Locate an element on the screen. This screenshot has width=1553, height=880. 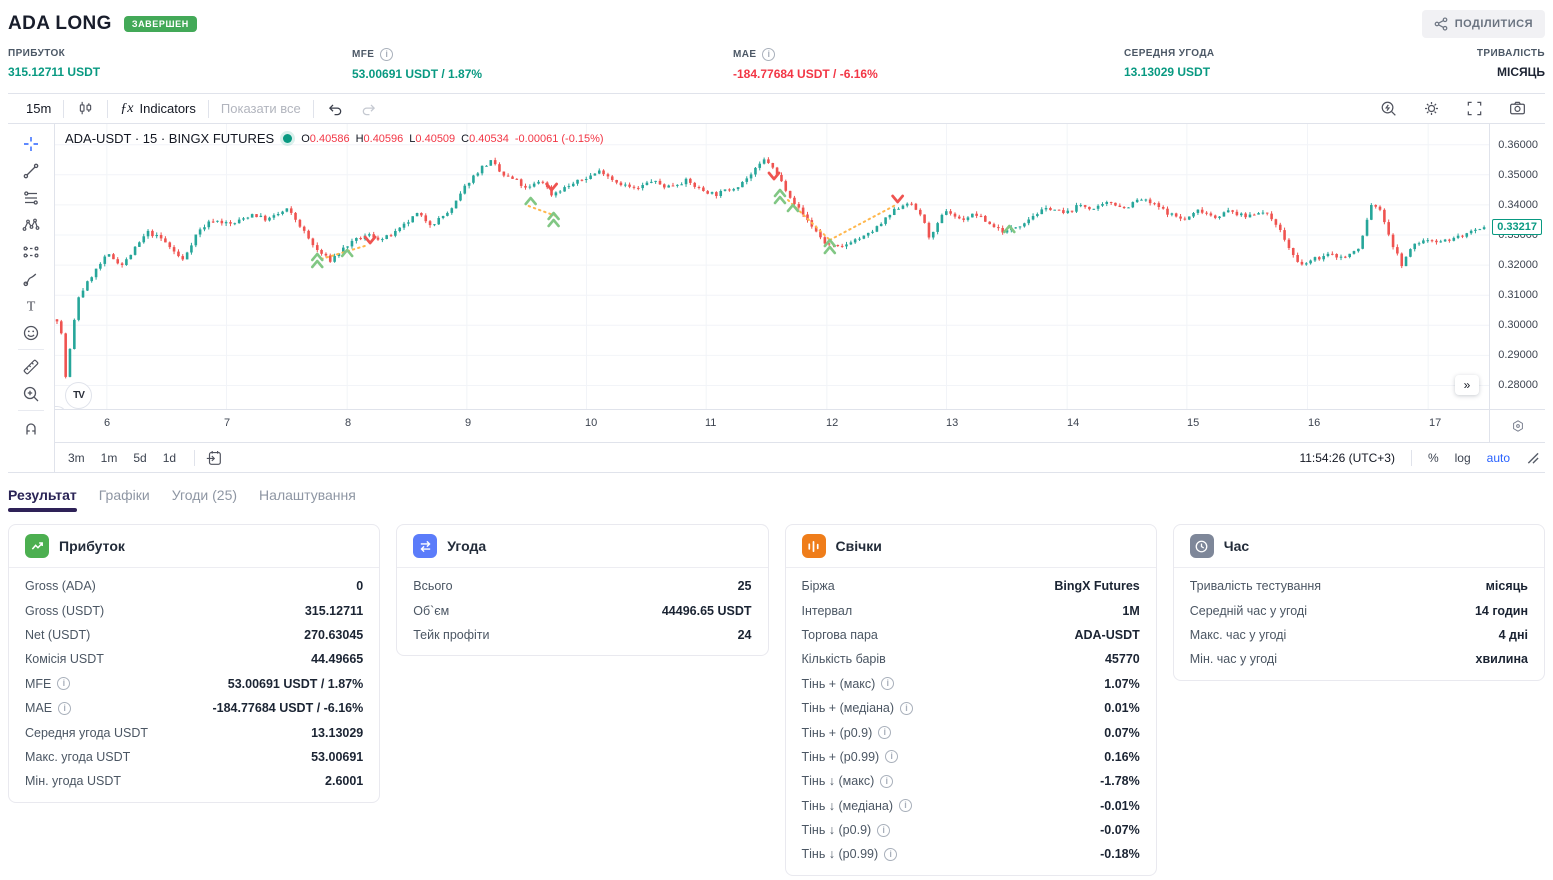
row-value: 44.49665 is located at coordinates (337, 659).